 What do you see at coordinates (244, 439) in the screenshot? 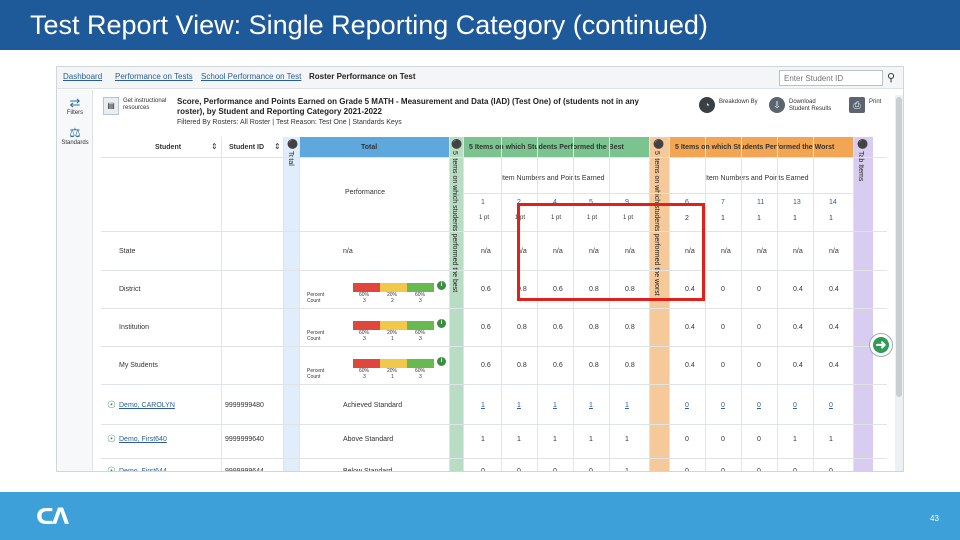
I see `row-student-id: 9999999640` at bounding box center [244, 439].